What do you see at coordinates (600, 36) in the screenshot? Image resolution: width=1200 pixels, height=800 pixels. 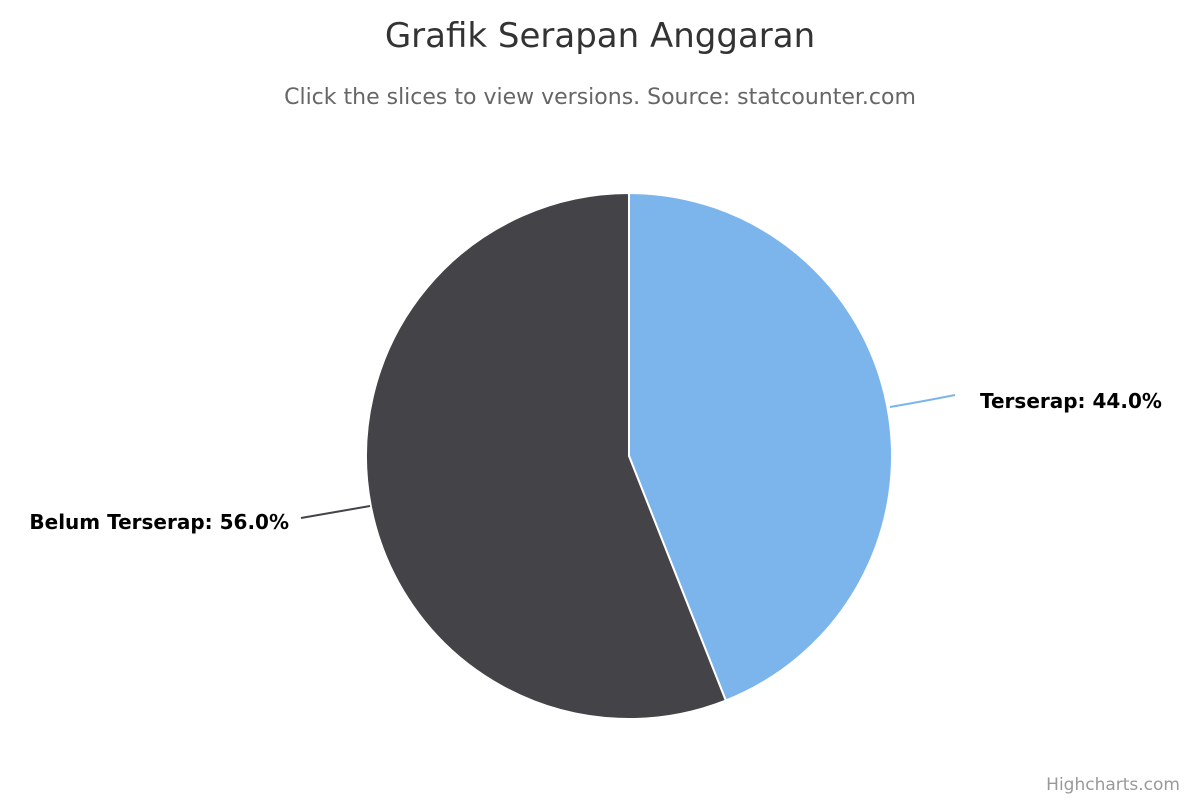 I see `chart-title: Grafik Serapan Anggaran` at bounding box center [600, 36].